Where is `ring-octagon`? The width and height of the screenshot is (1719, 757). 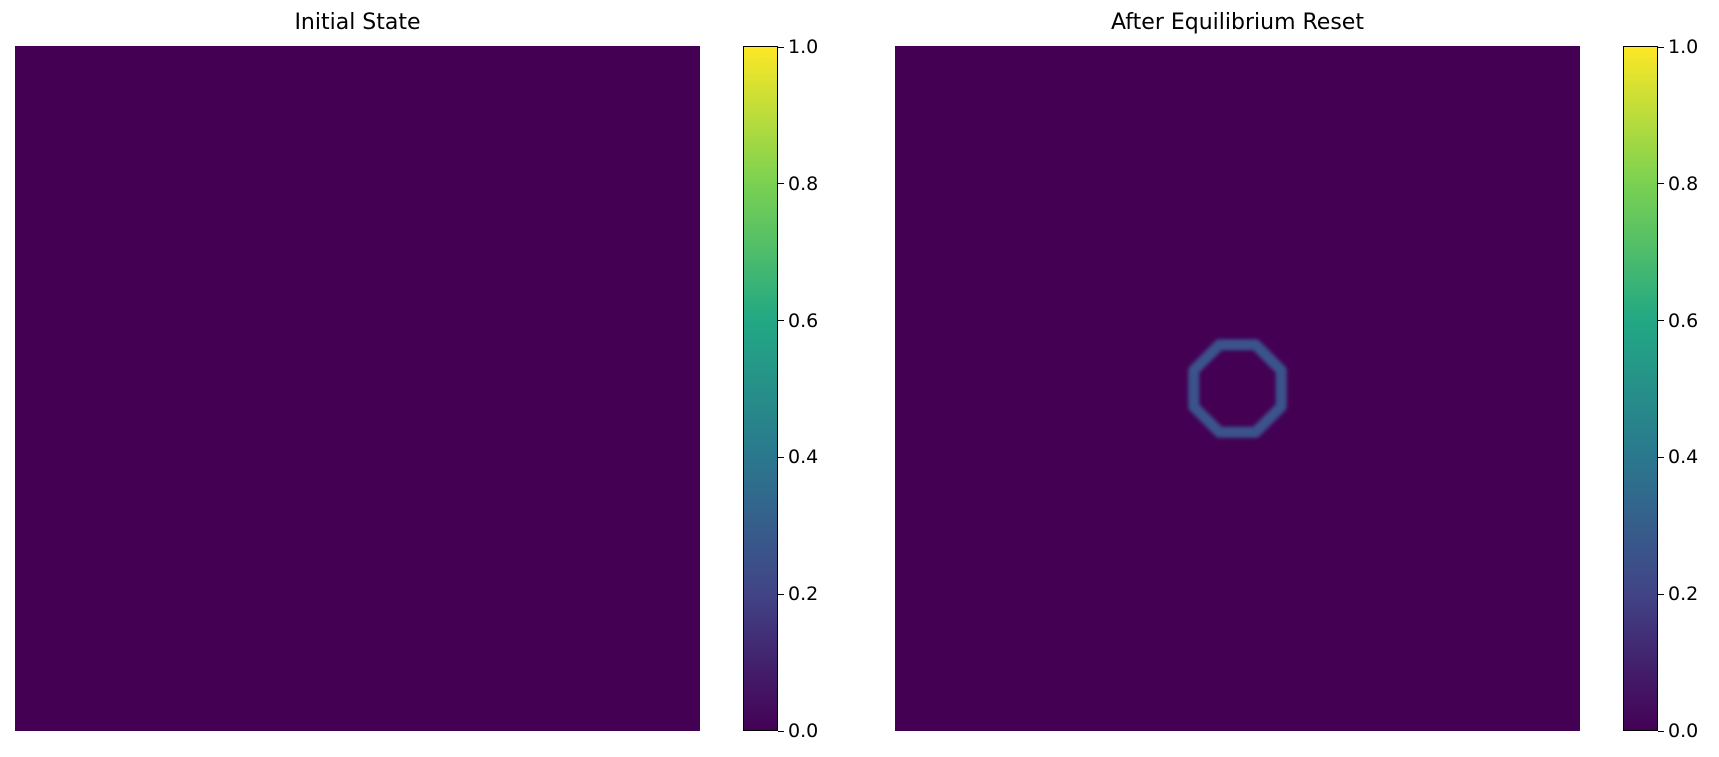 ring-octagon is located at coordinates (1237, 388).